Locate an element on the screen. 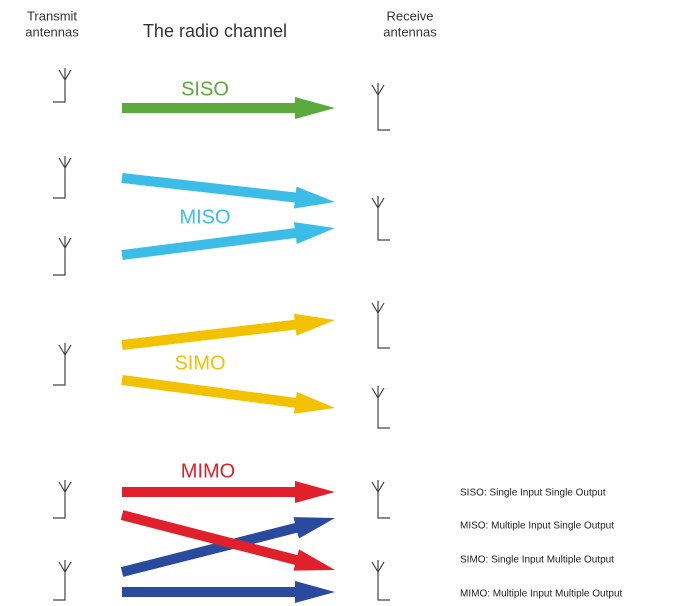 Image resolution: width=698 pixels, height=606 pixels. header-receive: Receive is located at coordinates (410, 15).